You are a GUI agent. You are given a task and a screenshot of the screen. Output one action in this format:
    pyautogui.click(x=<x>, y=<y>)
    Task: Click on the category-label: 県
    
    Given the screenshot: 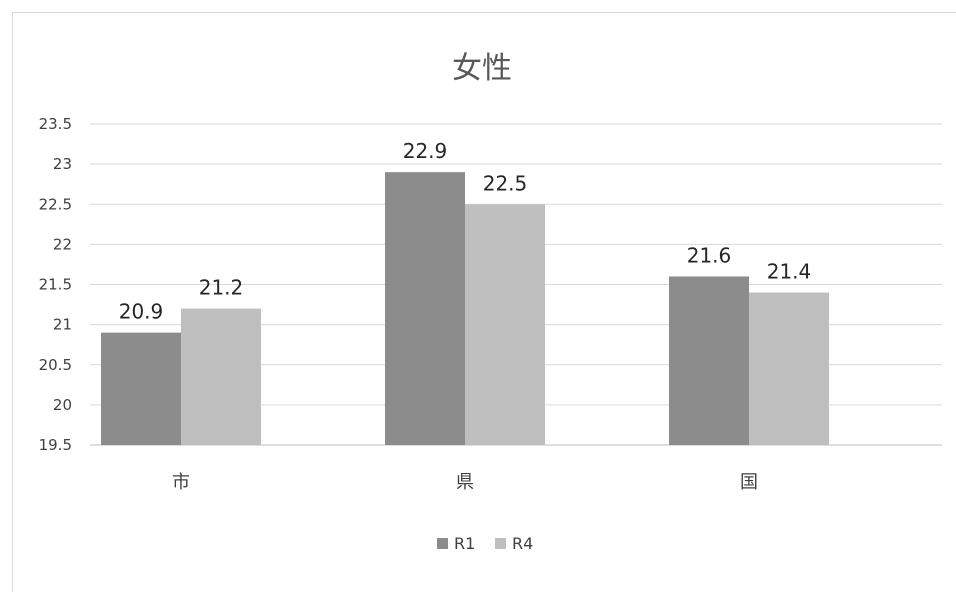 What is the action you would take?
    pyautogui.click(x=465, y=482)
    